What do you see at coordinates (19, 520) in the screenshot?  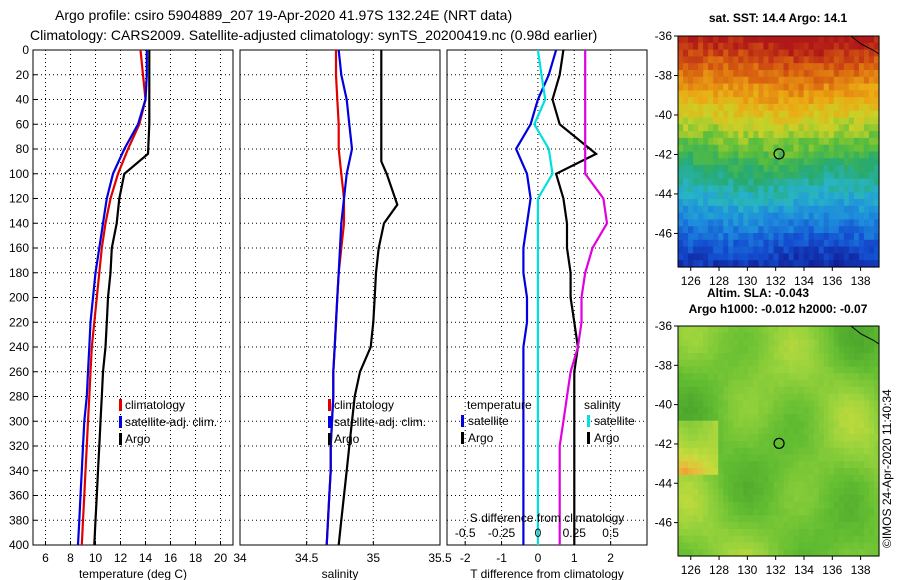 I see `y-tick-label: 380` at bounding box center [19, 520].